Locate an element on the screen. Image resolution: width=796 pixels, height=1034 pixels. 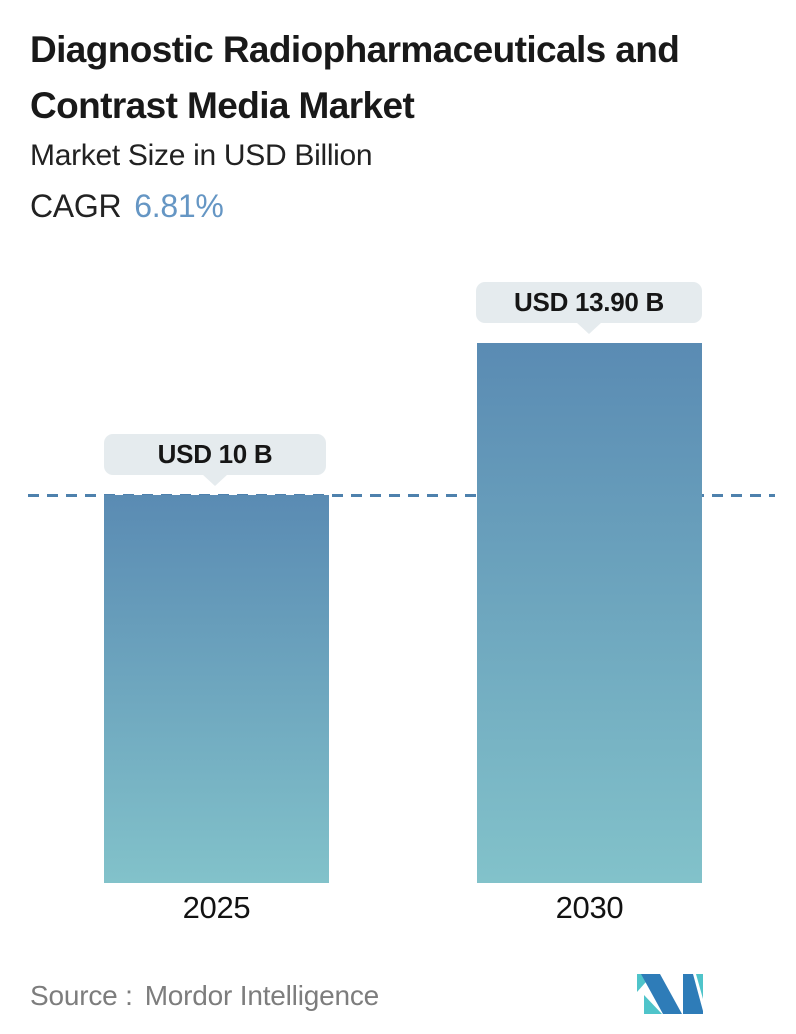
mordor-intelligence-logo-icon is located at coordinates (670, 994).